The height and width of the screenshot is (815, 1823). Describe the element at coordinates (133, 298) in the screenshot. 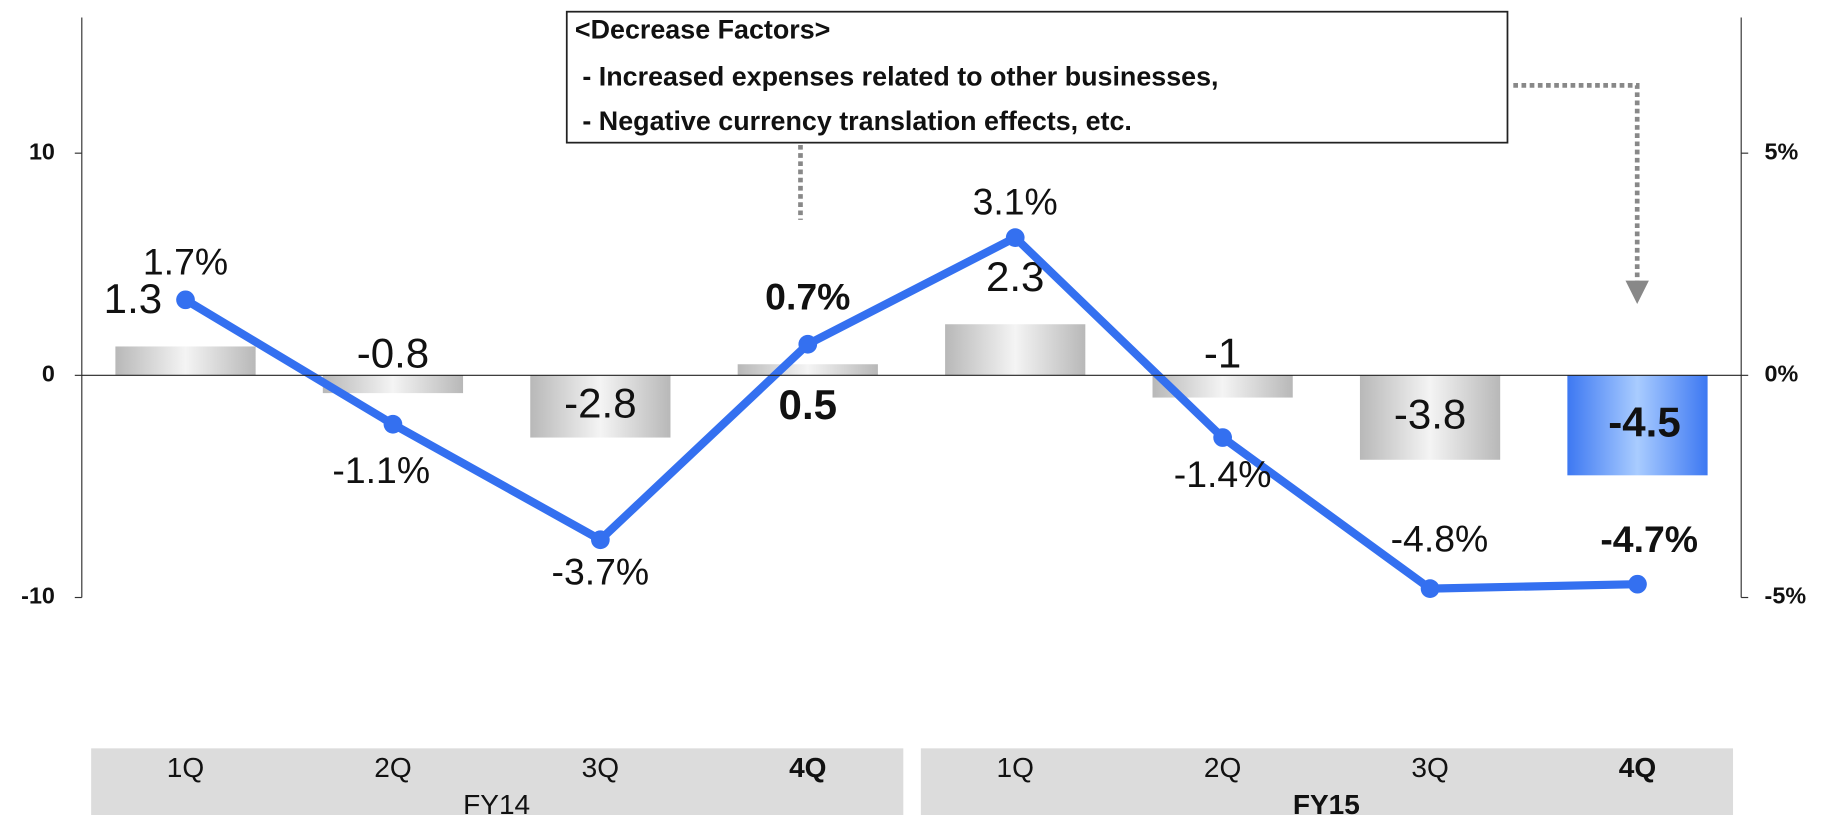

I see `bar-label: 1.3` at that location.